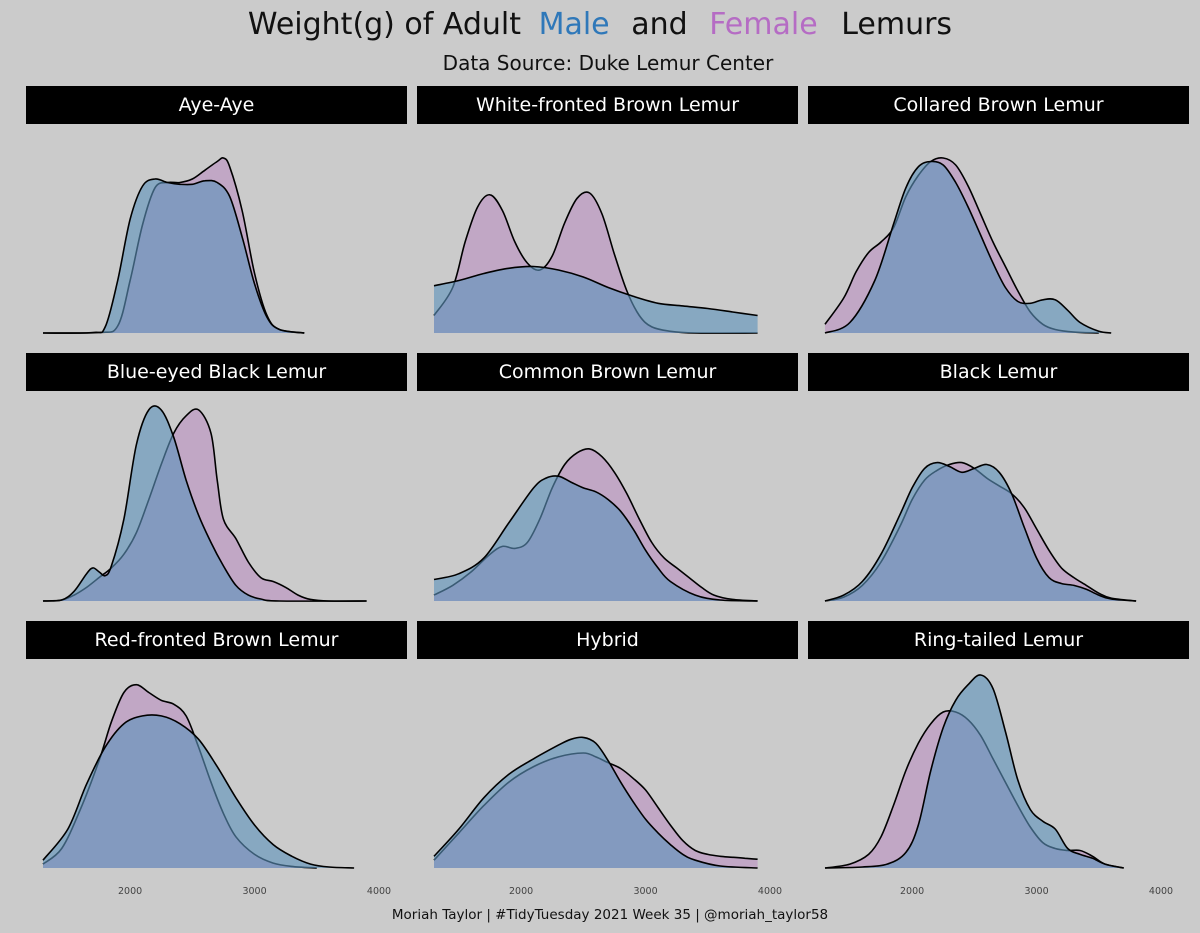 The image size is (1200, 933). I want to click on panel-6: Black Lemur, so click(998, 477).